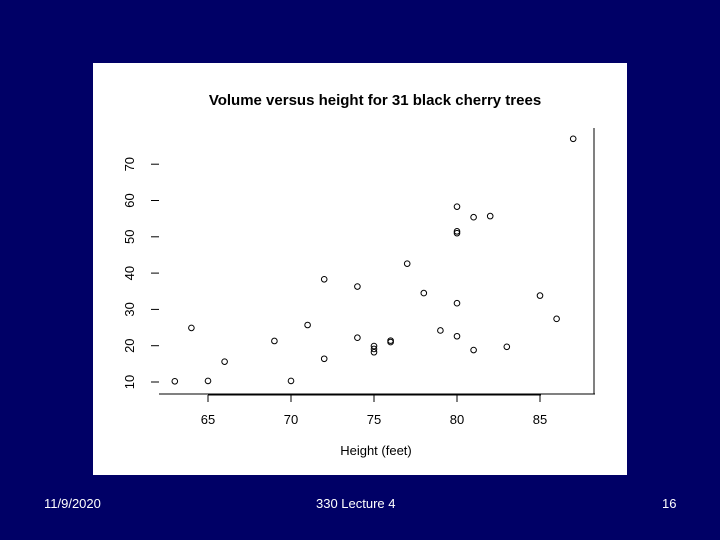  I want to click on footer-lecture: 330 Lecture 4, so click(356, 503).